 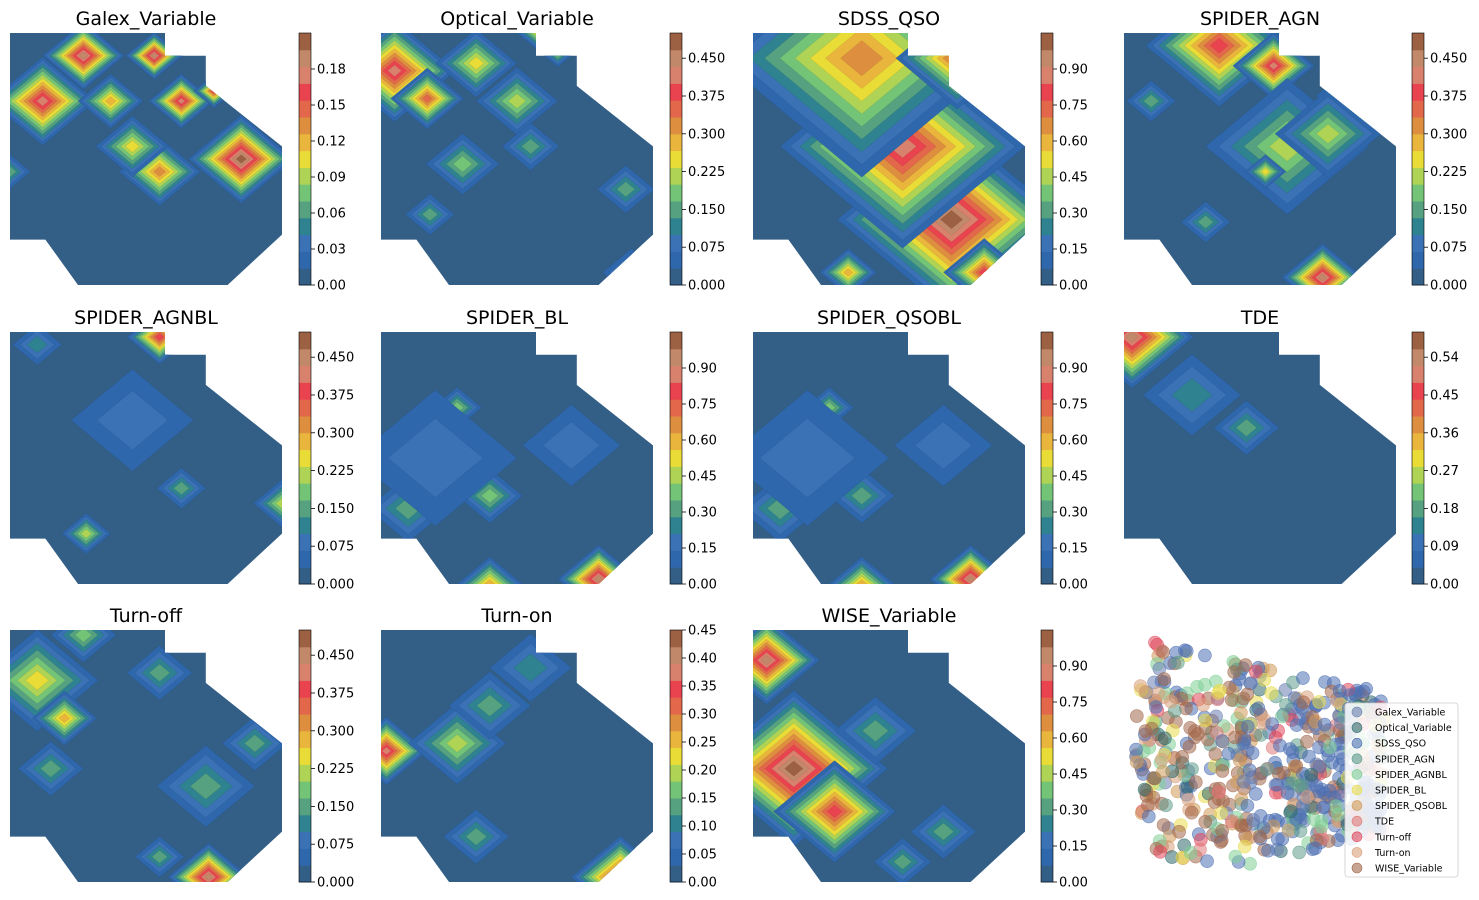 I want to click on colorbar-tick-label: 0.03, so click(x=331, y=250).